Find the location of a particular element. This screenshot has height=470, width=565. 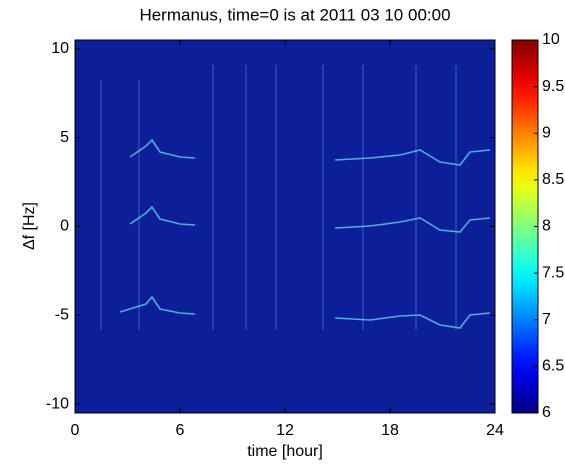

colorbar-tick-label: 6 is located at coordinates (546, 412).